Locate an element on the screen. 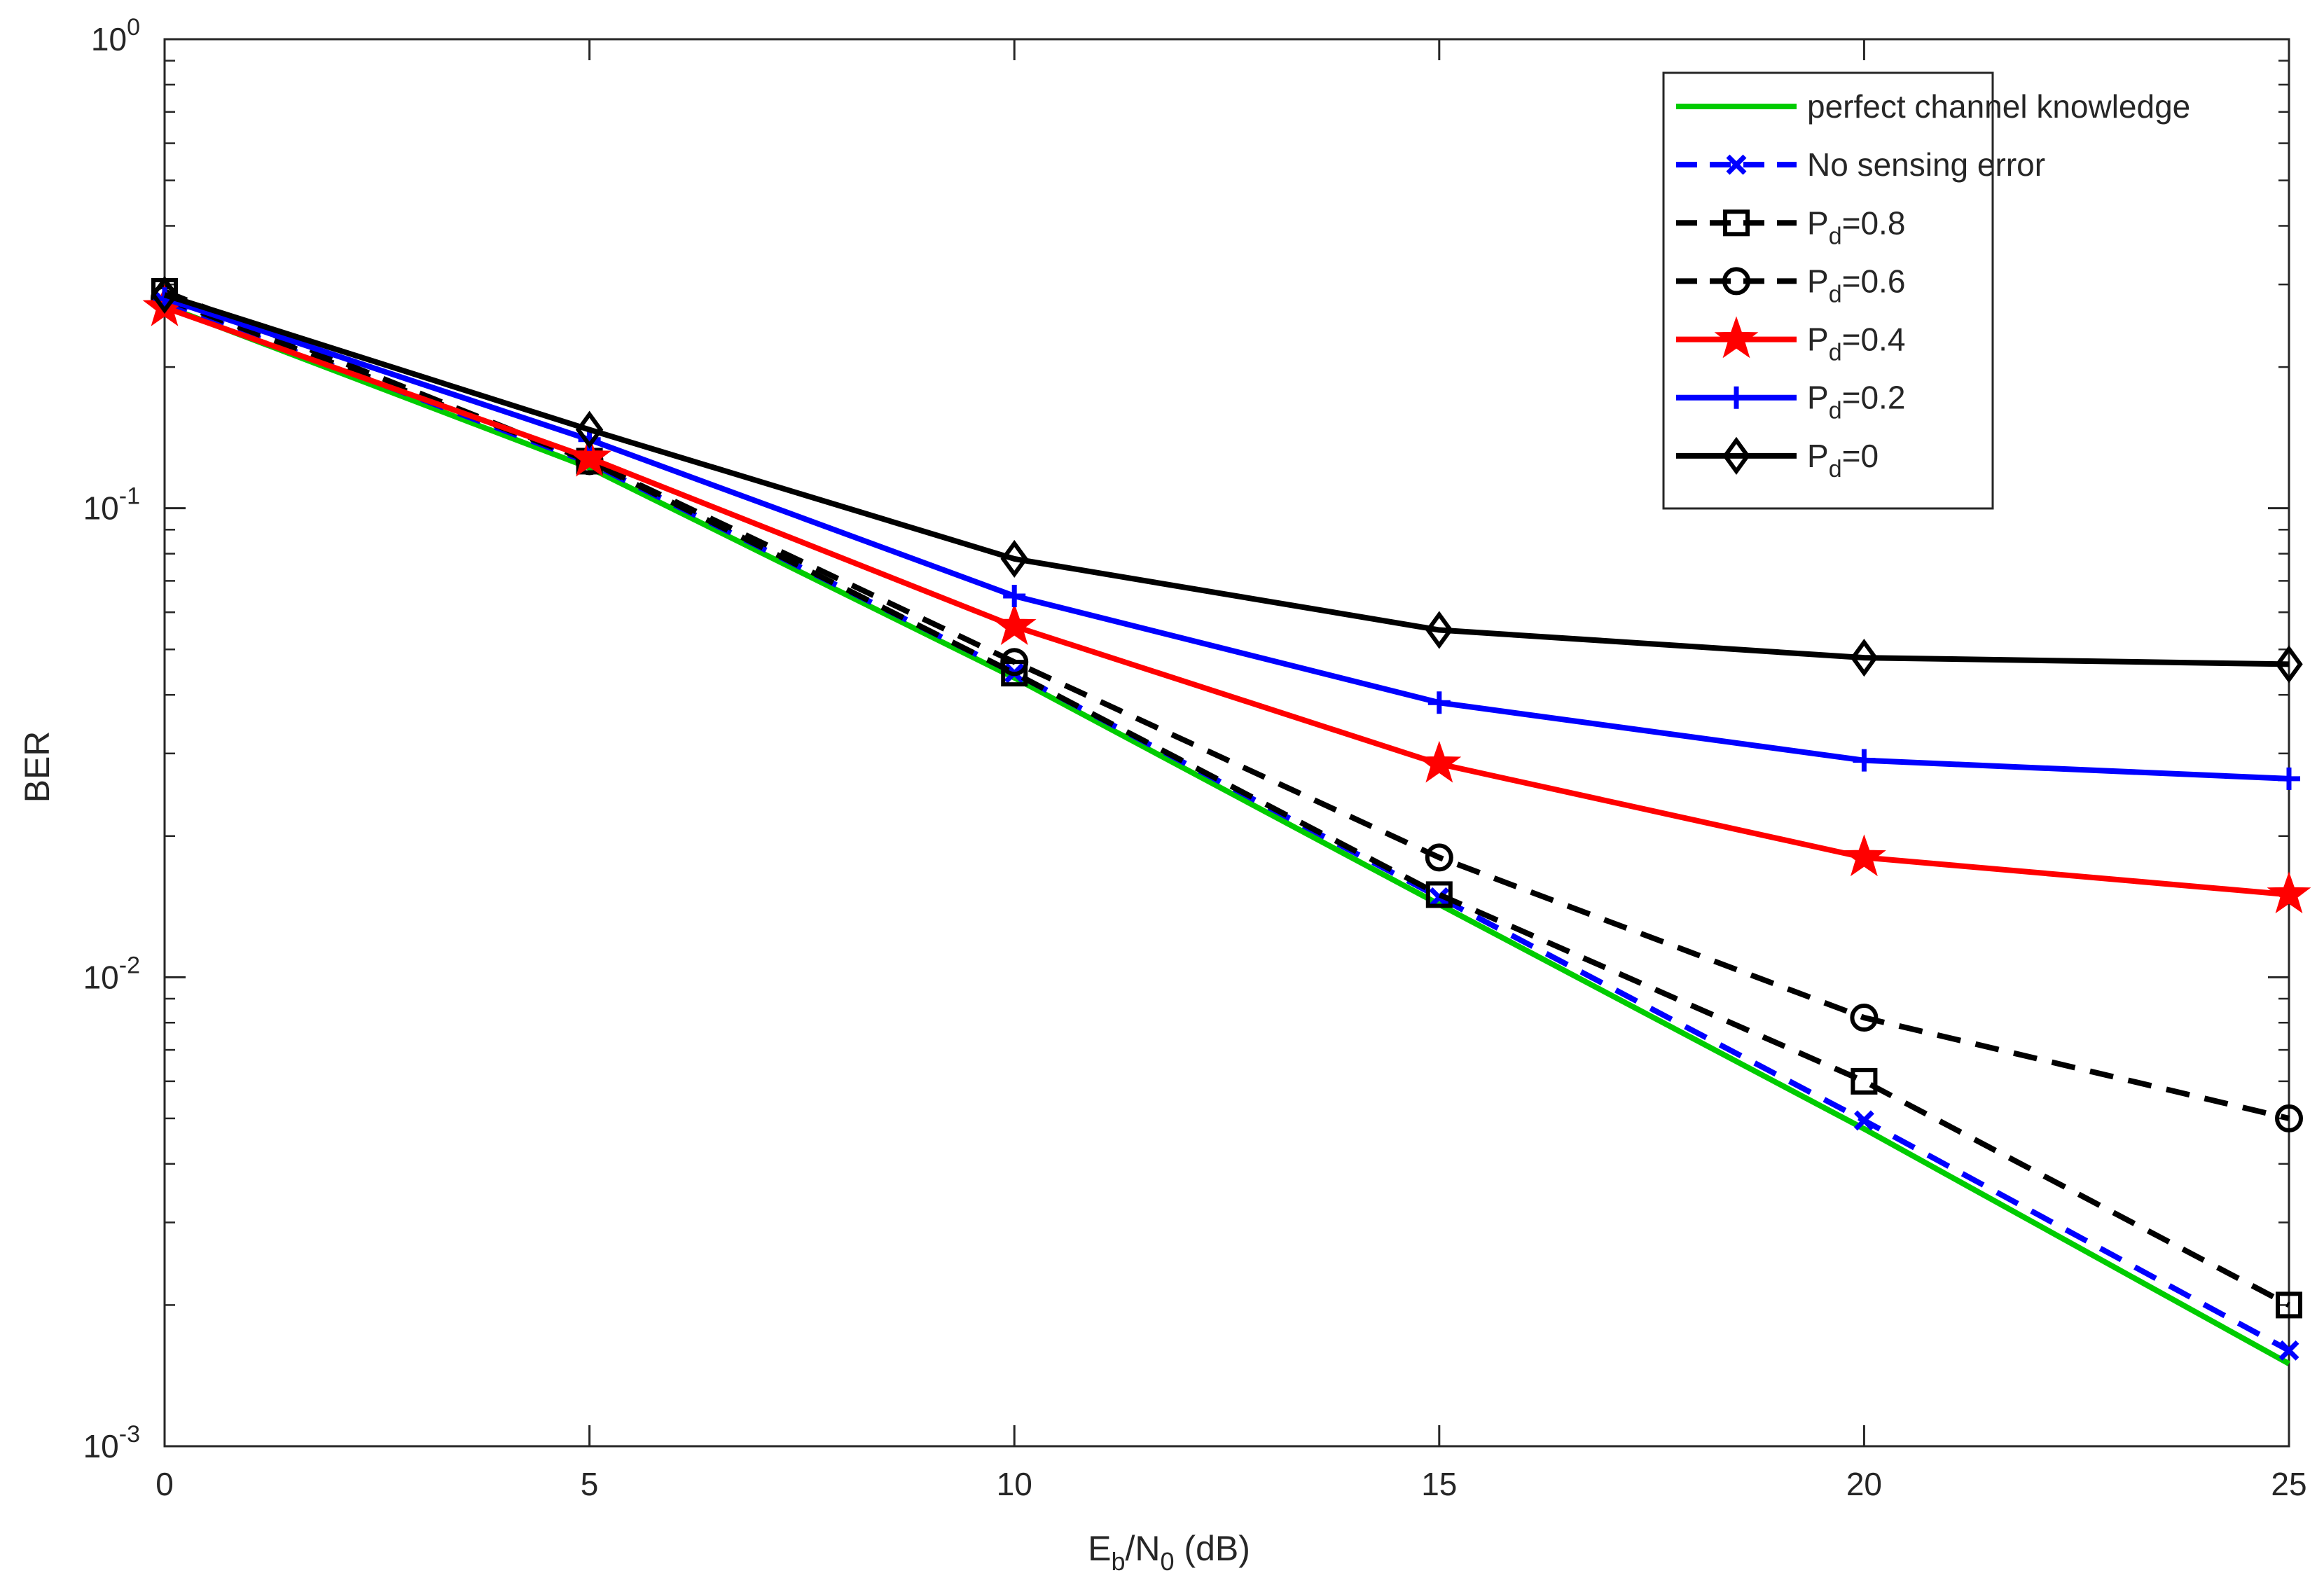 This screenshot has width=2324, height=1594. legend-label: Pd=0.2 is located at coordinates (1856, 402).